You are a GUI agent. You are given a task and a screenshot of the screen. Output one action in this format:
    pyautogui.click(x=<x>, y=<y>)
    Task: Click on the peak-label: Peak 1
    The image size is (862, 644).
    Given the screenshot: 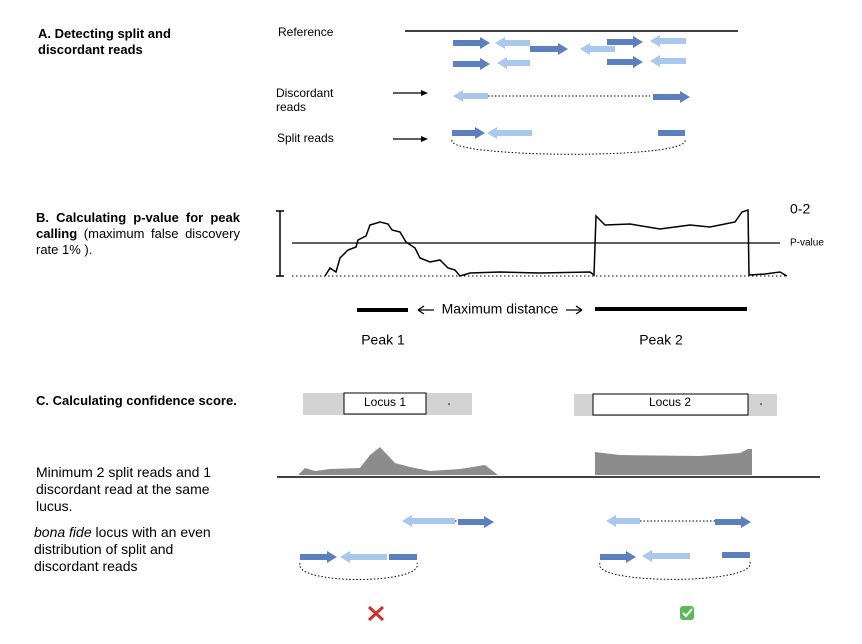 What is the action you would take?
    pyautogui.click(x=383, y=340)
    